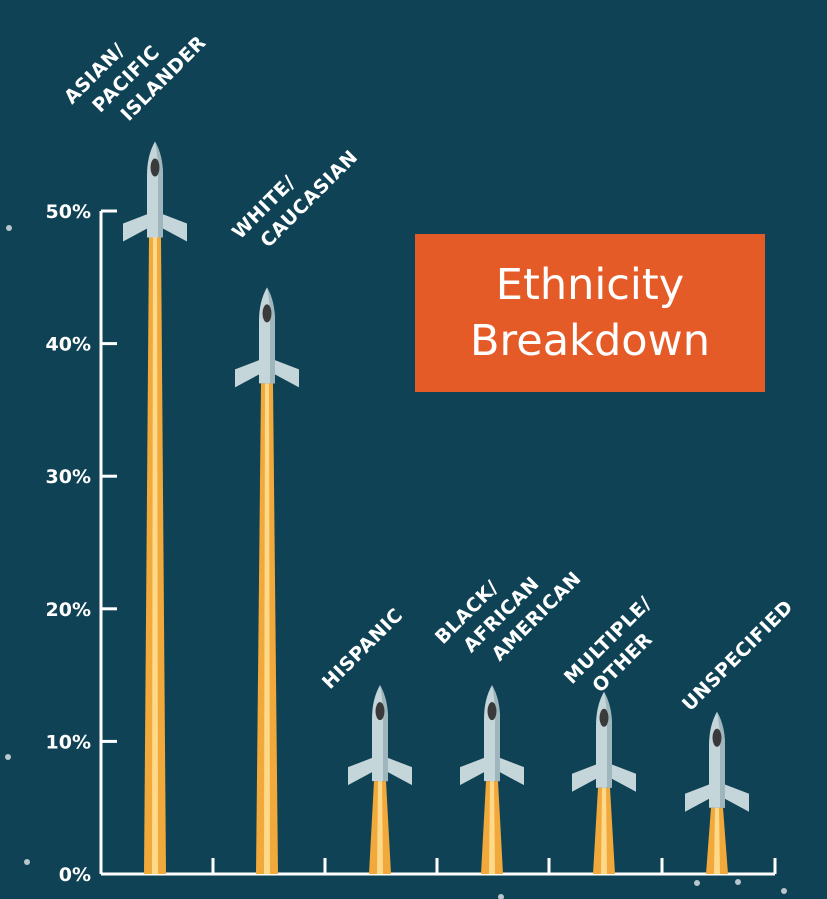 The width and height of the screenshot is (827, 899). Describe the element at coordinates (68, 477) in the screenshot. I see `y-tick-label: 30%` at that location.